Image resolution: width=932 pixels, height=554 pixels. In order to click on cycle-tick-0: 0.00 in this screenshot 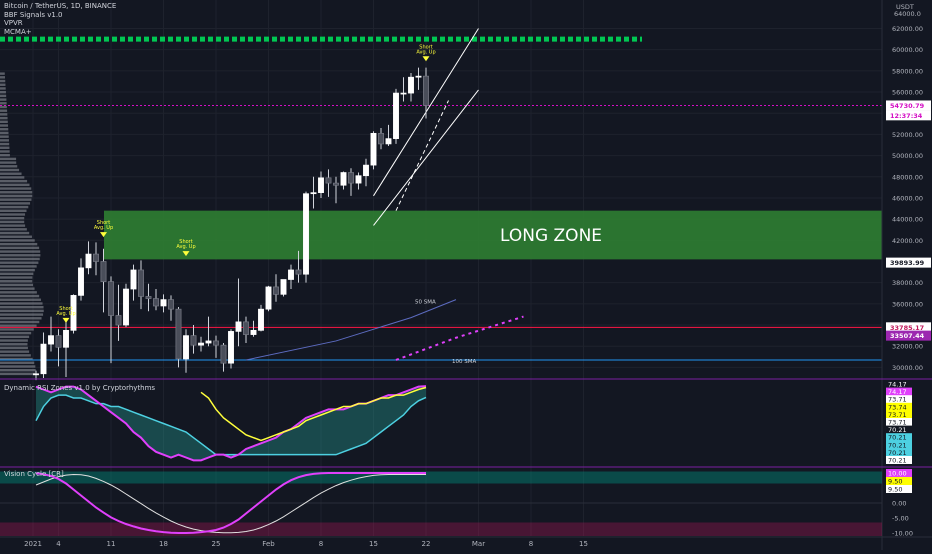, I will do `click(899, 504)`.